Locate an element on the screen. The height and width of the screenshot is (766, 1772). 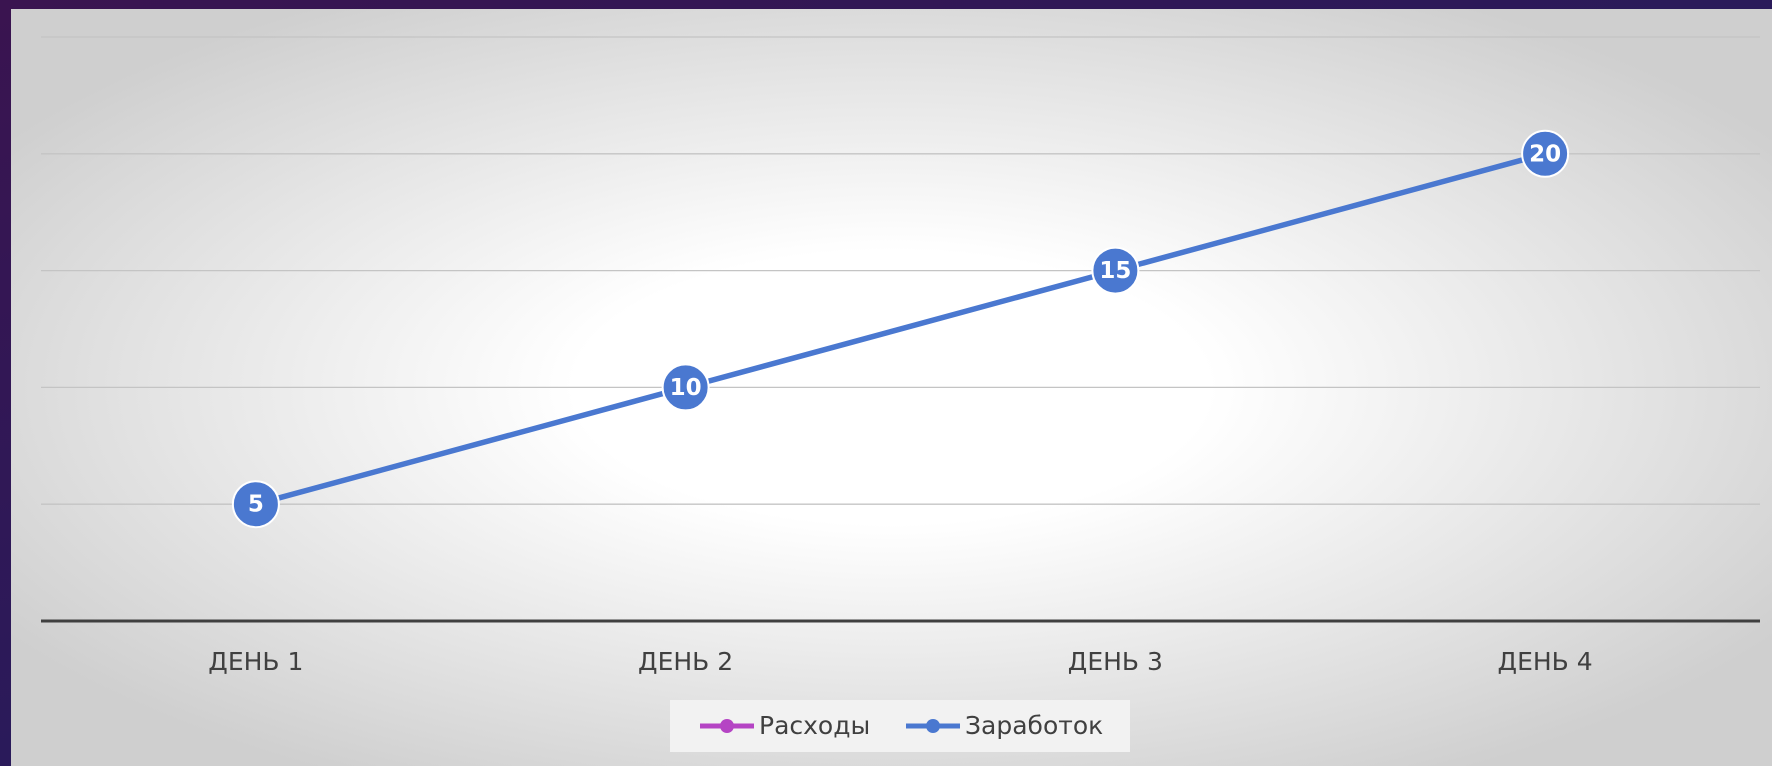
data-label: 20 is located at coordinates (1545, 154).